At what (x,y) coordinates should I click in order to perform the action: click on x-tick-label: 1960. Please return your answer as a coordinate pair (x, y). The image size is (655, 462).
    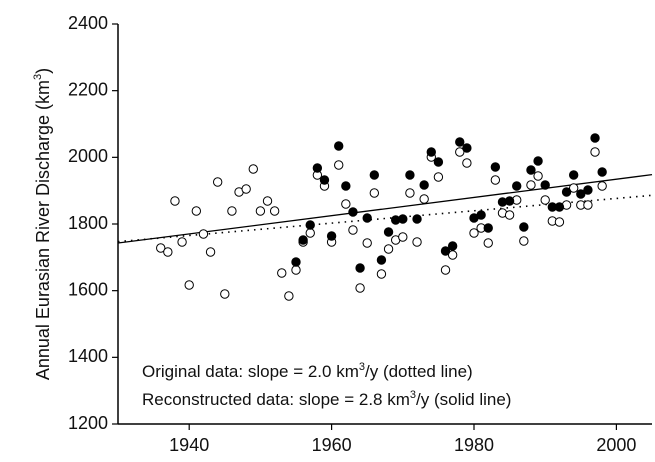
    Looking at the image, I should click on (332, 445).